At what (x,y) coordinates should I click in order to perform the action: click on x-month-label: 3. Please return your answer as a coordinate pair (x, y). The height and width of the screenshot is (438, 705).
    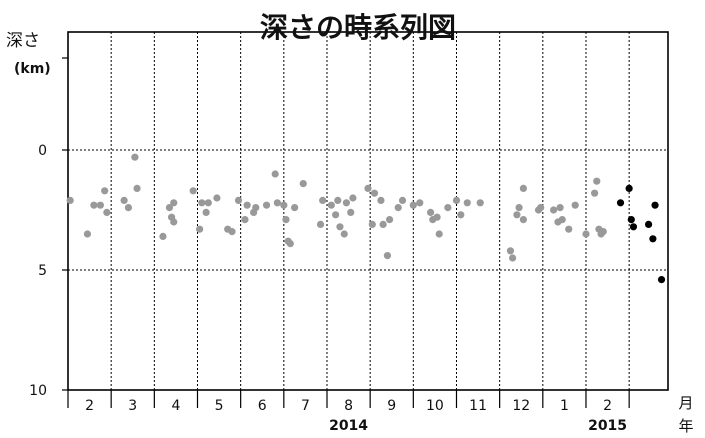
    Looking at the image, I should click on (132, 406).